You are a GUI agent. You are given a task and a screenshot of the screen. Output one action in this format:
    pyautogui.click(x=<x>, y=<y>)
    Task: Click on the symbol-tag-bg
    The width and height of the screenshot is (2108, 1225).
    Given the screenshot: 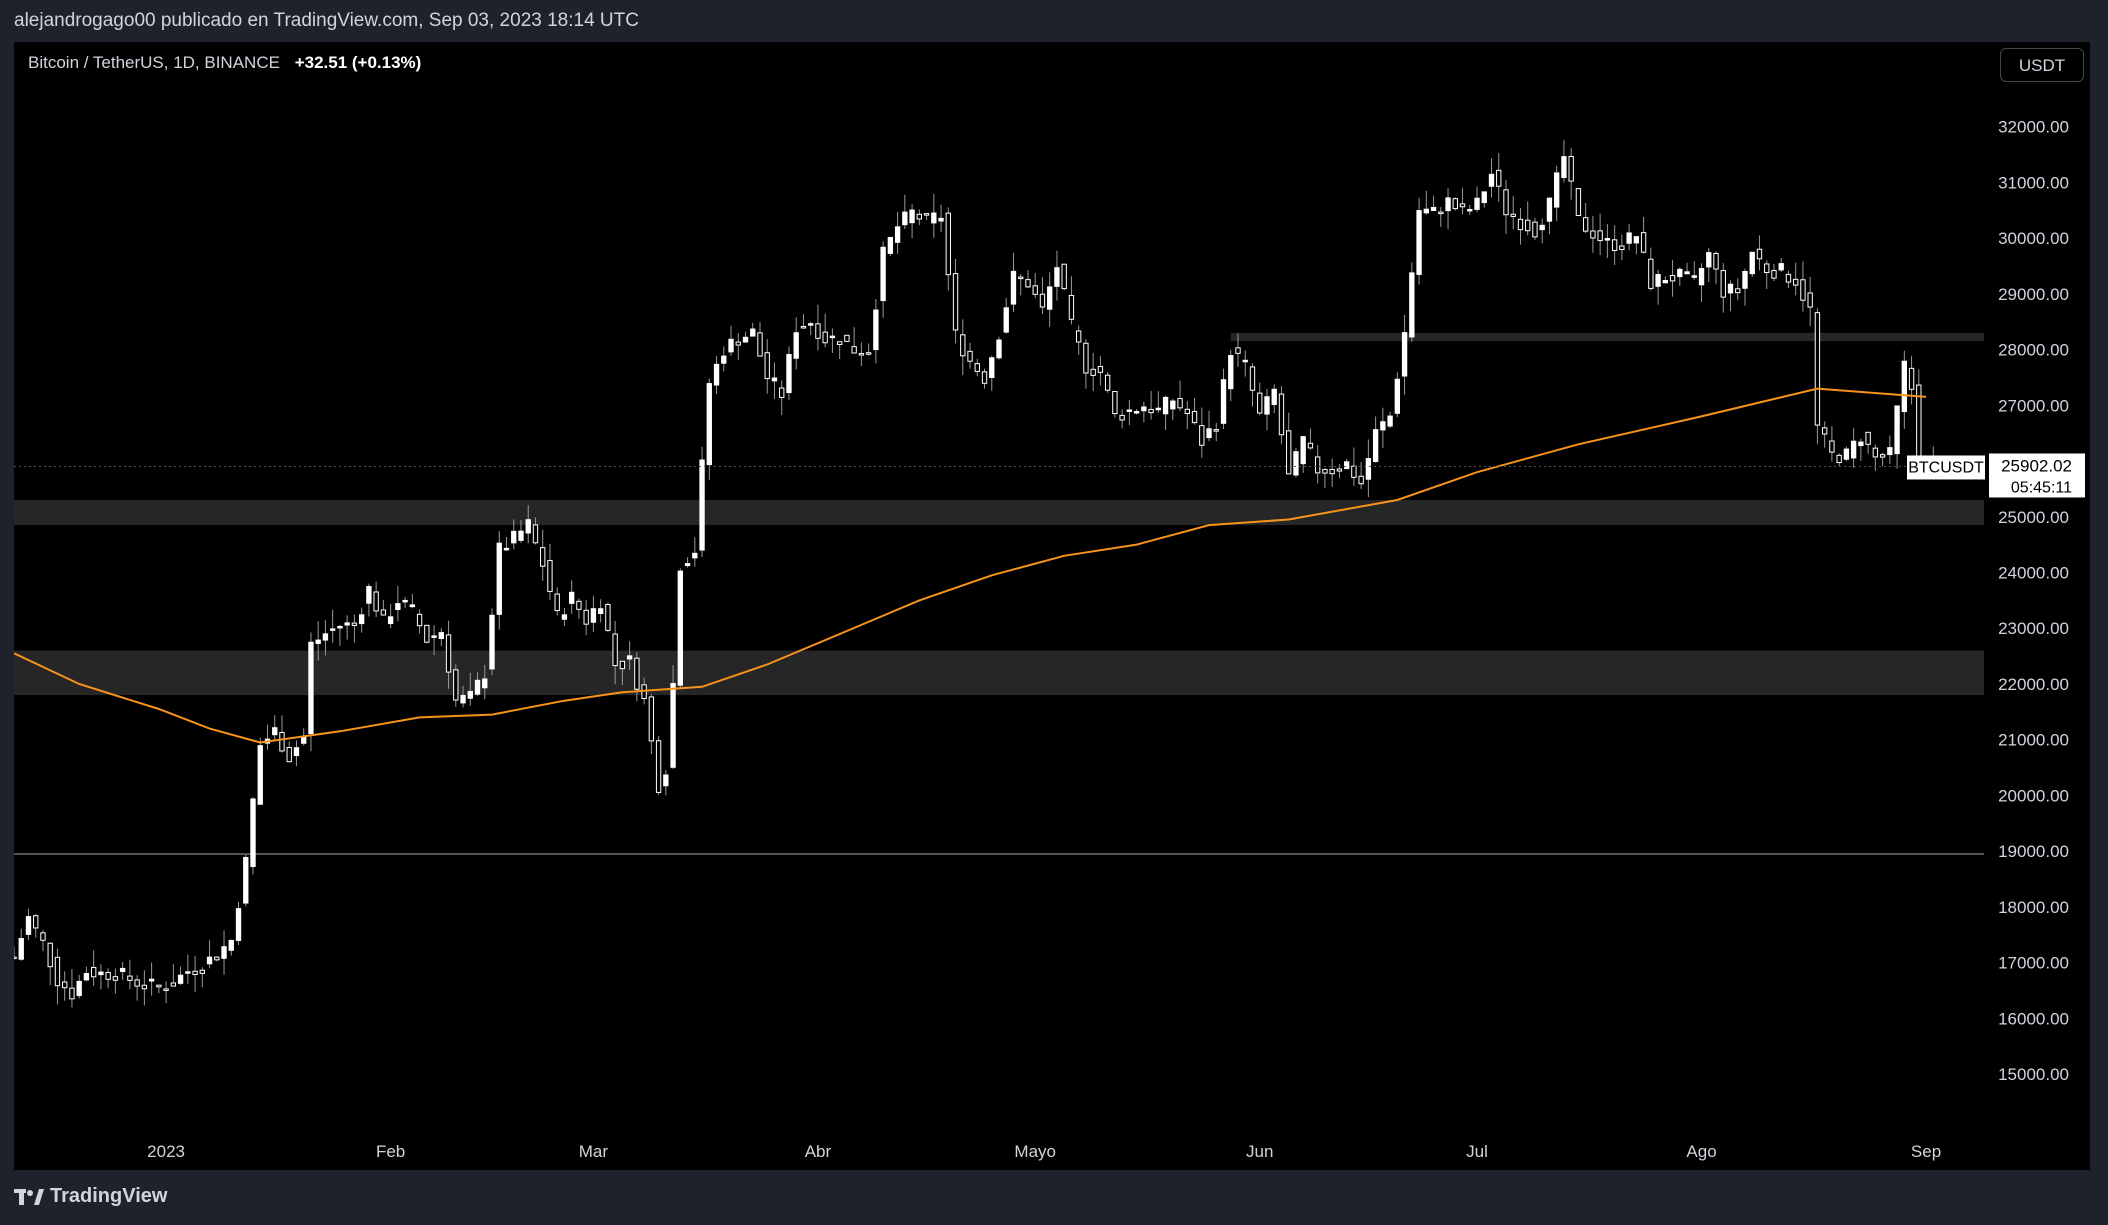 What is the action you would take?
    pyautogui.click(x=1946, y=467)
    